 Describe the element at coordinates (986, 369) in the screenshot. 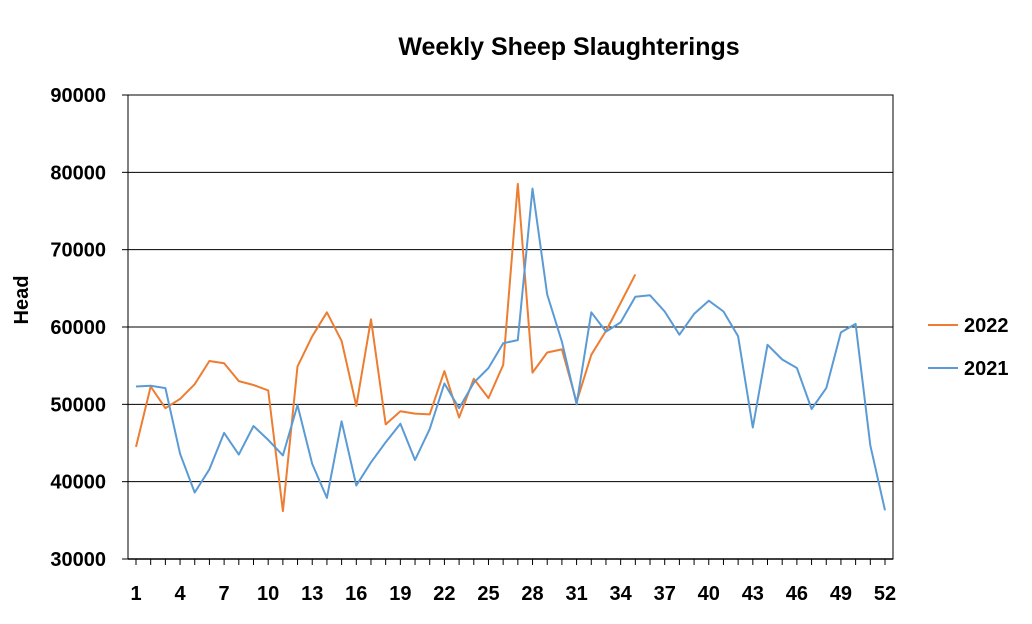

I see `legend-label-2021: 2021` at that location.